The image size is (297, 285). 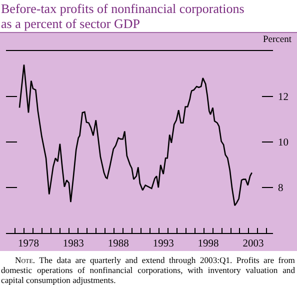 What do you see at coordinates (208, 244) in the screenshot?
I see `x-tick-label: 1998` at bounding box center [208, 244].